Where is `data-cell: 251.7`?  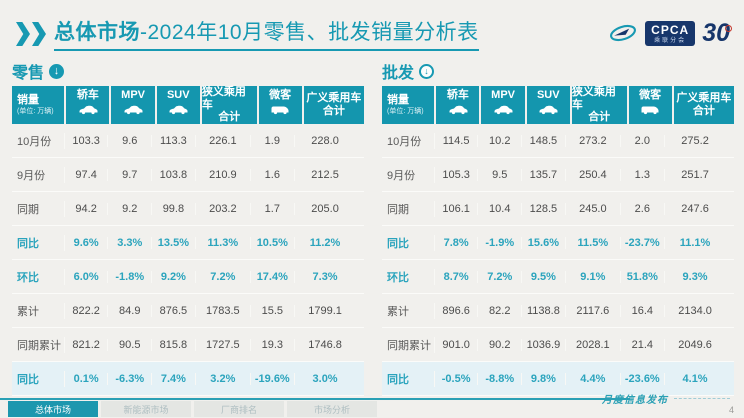
data-cell: 251.7 is located at coordinates (695, 174).